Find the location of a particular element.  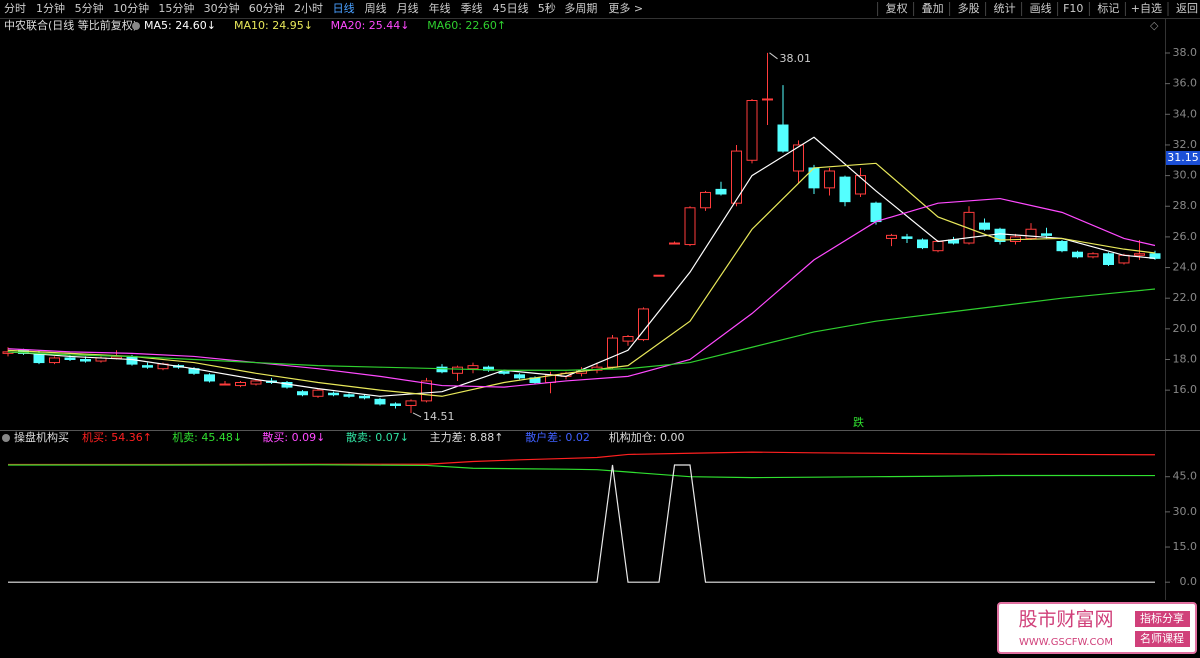

tag-bg is located at coordinates (1162, 619).